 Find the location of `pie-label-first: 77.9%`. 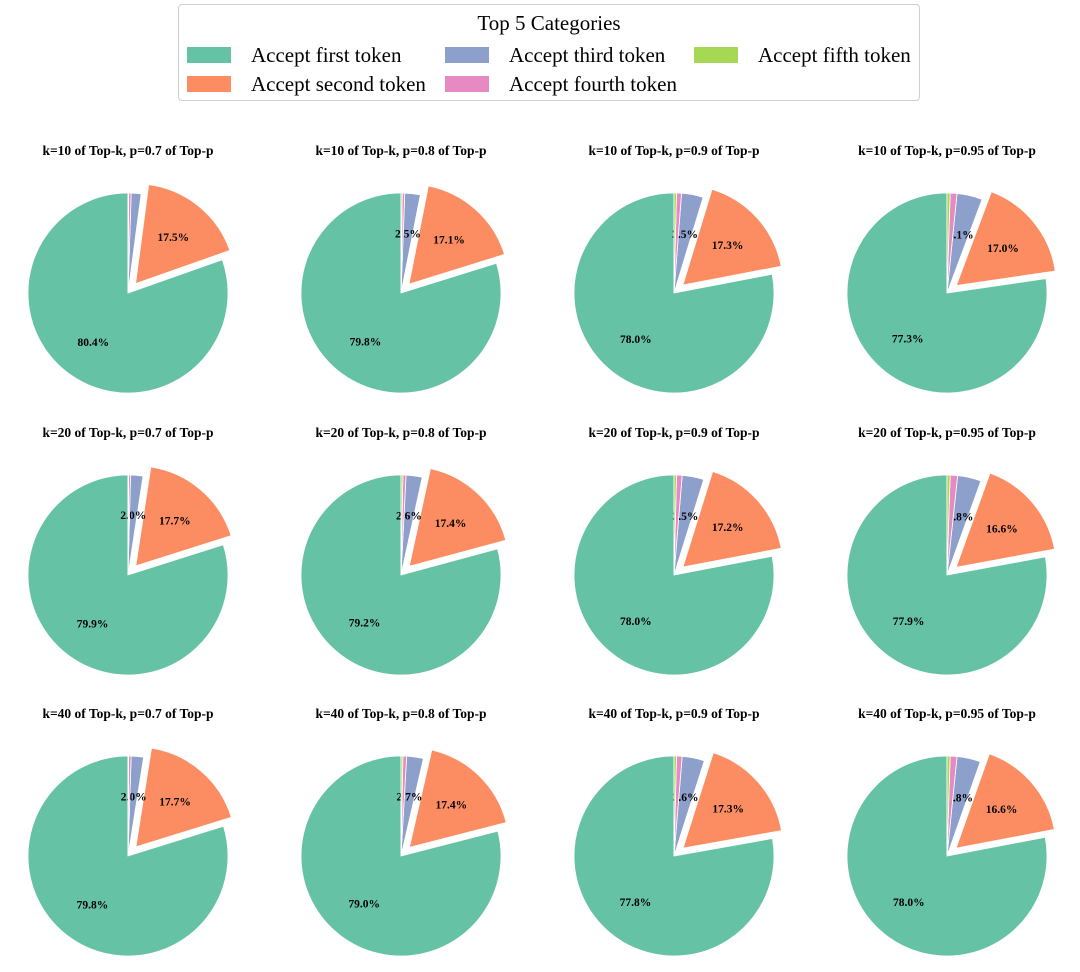

pie-label-first: 77.9% is located at coordinates (909, 622).